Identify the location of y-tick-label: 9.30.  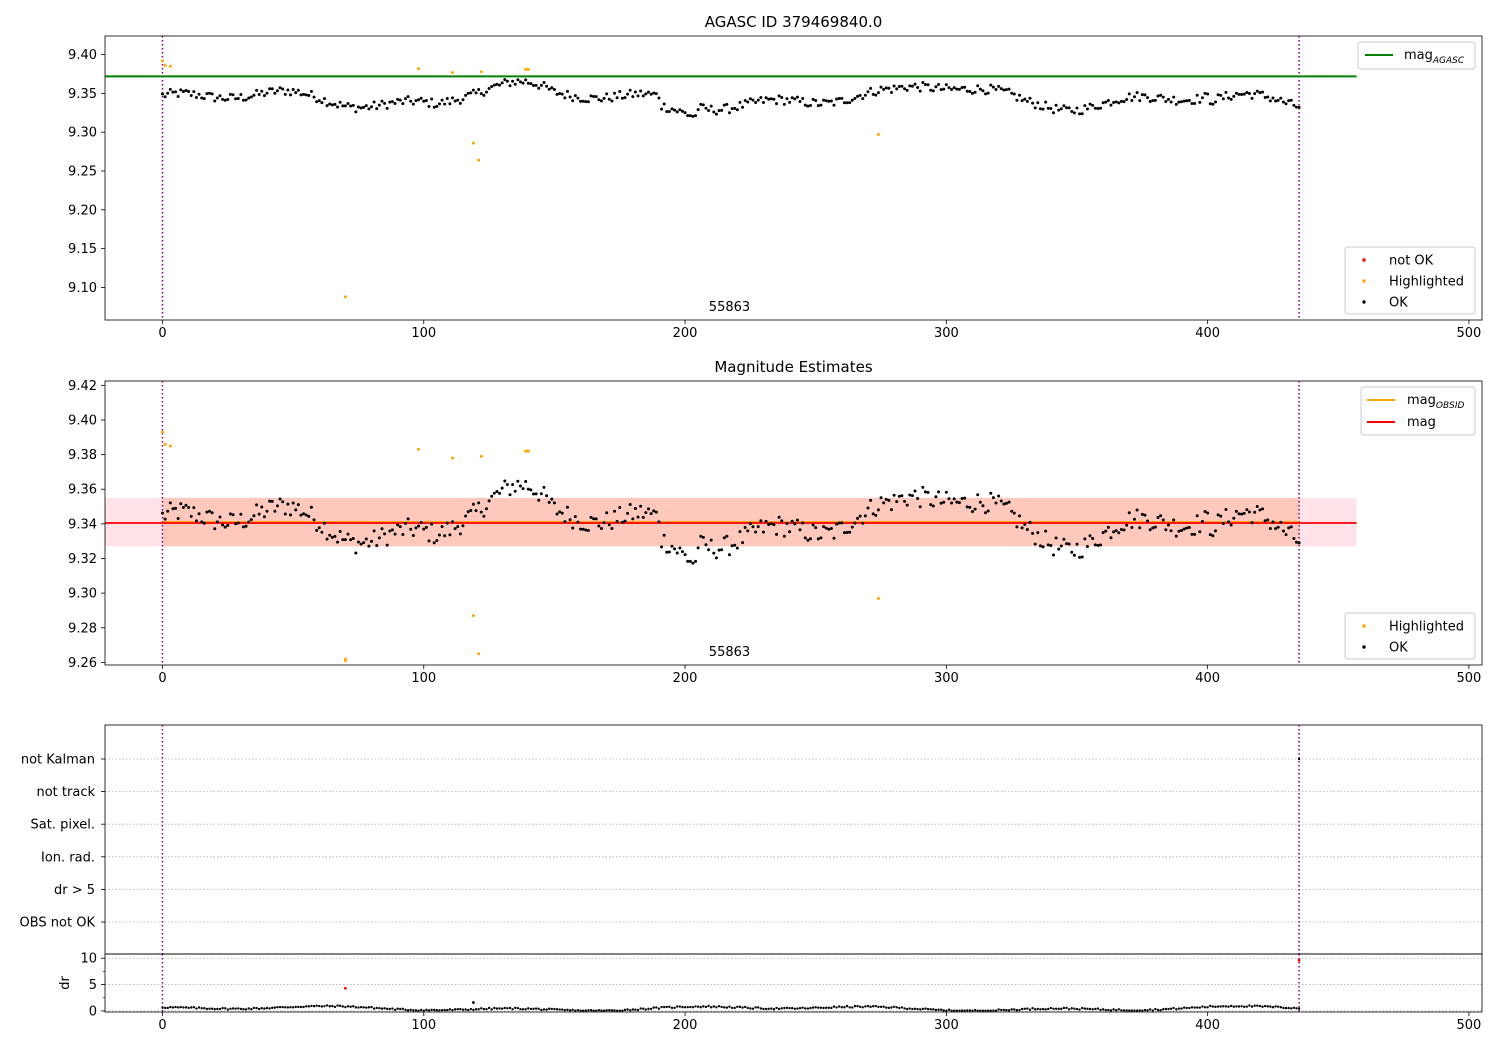
(82, 594).